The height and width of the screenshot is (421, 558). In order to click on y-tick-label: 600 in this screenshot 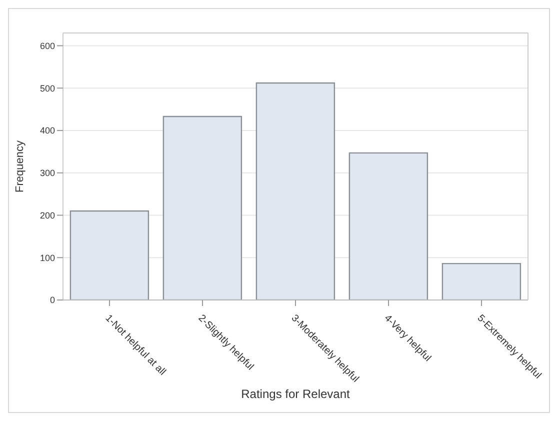, I will do `click(47, 45)`.